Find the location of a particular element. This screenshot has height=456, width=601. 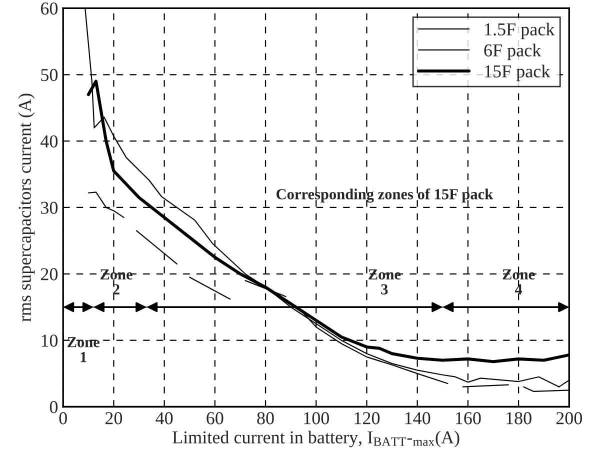

legend-label: 6F pack is located at coordinates (513, 52).